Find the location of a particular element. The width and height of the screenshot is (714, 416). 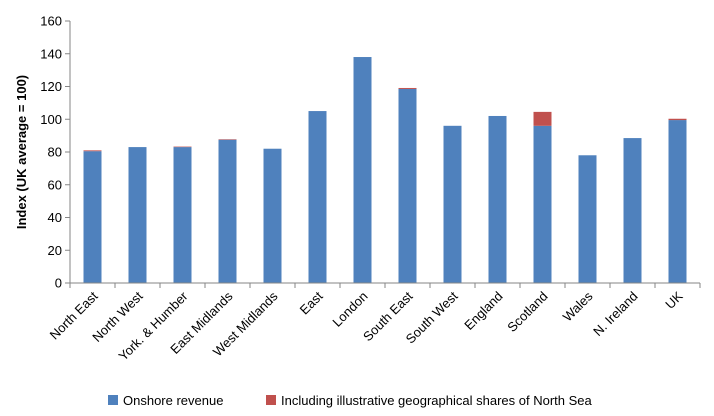

y-tick-label: 80 is located at coordinates (55, 152).